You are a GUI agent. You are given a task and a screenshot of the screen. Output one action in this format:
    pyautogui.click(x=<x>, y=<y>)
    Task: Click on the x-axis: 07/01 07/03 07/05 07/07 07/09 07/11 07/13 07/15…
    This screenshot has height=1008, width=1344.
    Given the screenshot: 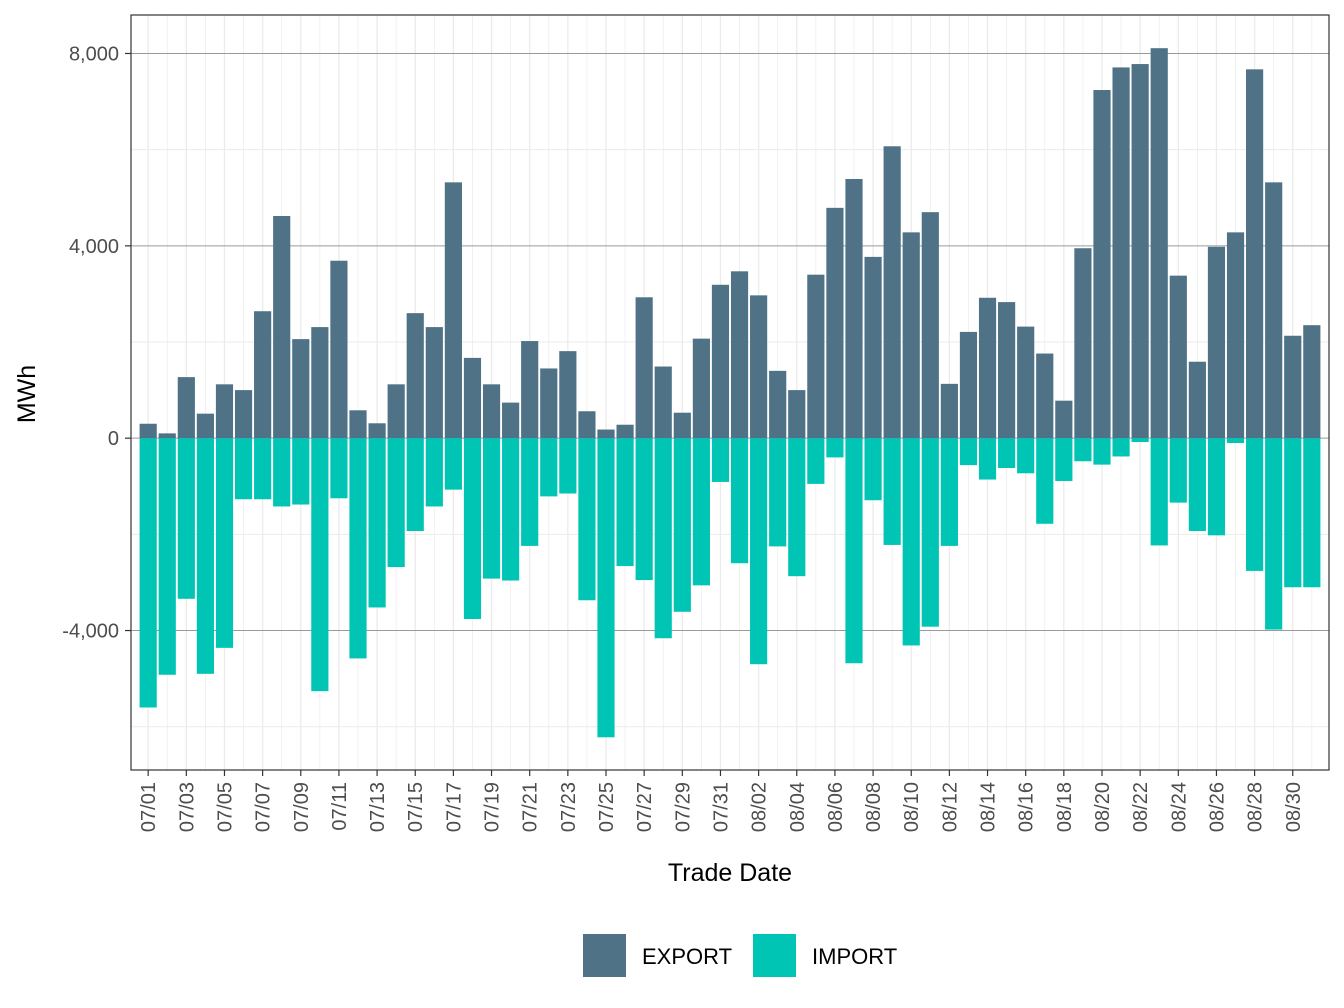 What is the action you would take?
    pyautogui.click(x=721, y=801)
    